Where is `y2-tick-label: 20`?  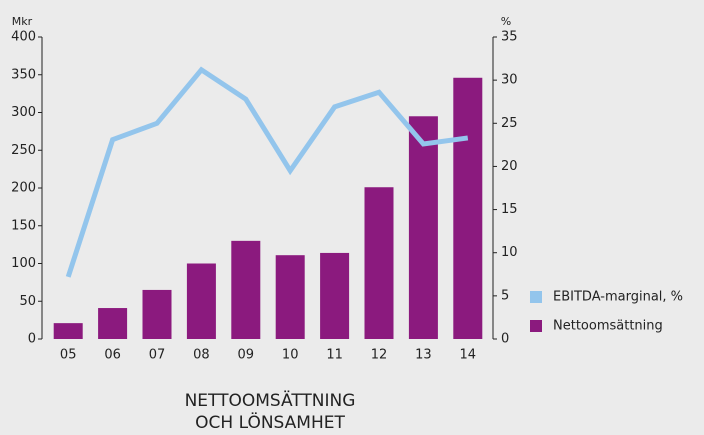
y2-tick-label: 20 is located at coordinates (509, 166).